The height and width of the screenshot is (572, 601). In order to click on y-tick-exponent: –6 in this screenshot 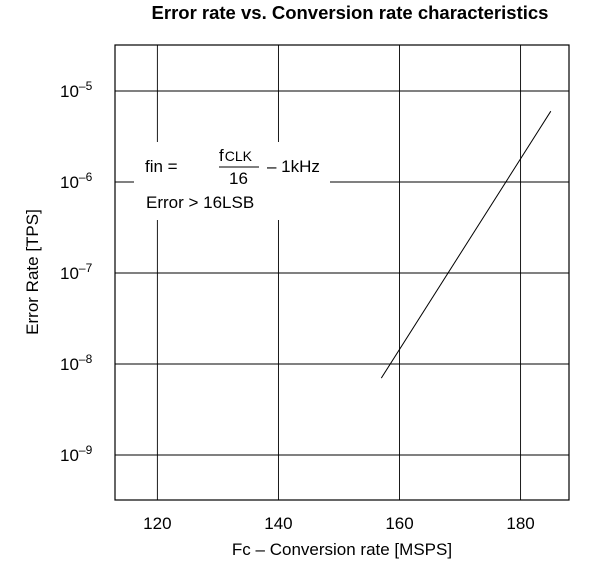, I will do `click(86, 177)`.